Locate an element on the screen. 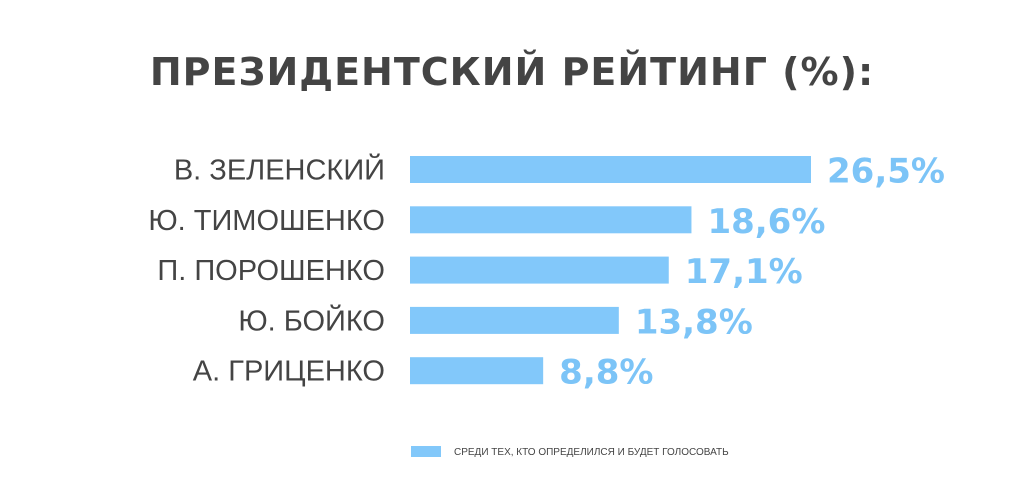 This screenshot has width=1024, height=487. legend-swatch is located at coordinates (426, 451).